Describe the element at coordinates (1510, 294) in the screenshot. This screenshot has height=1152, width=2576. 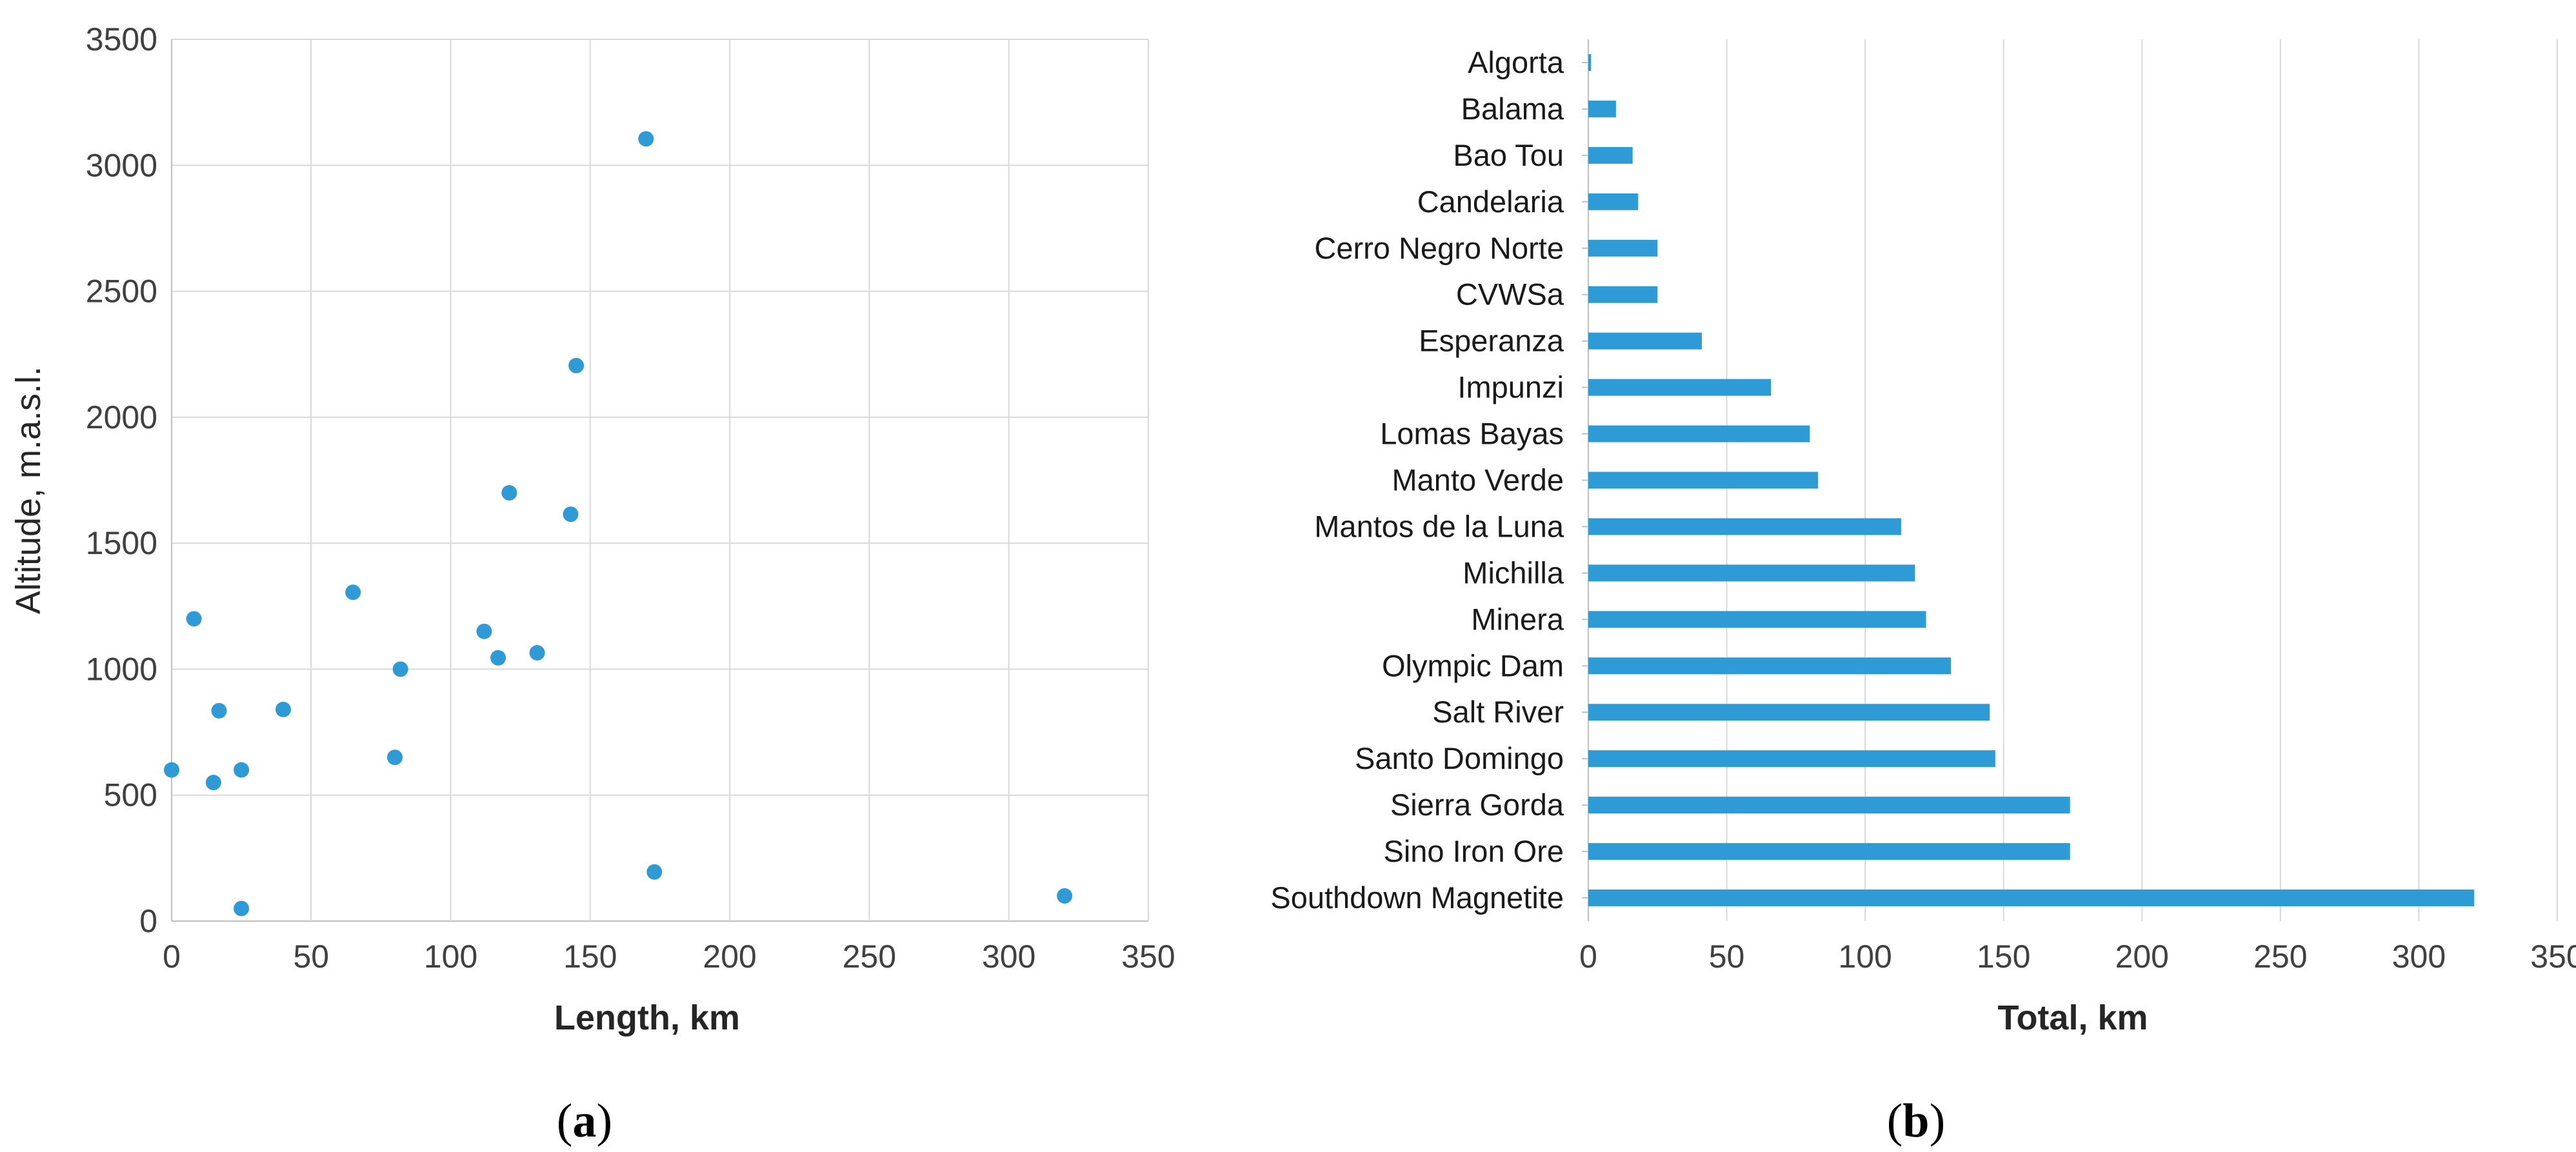
I see `category-label: CVWSa` at that location.